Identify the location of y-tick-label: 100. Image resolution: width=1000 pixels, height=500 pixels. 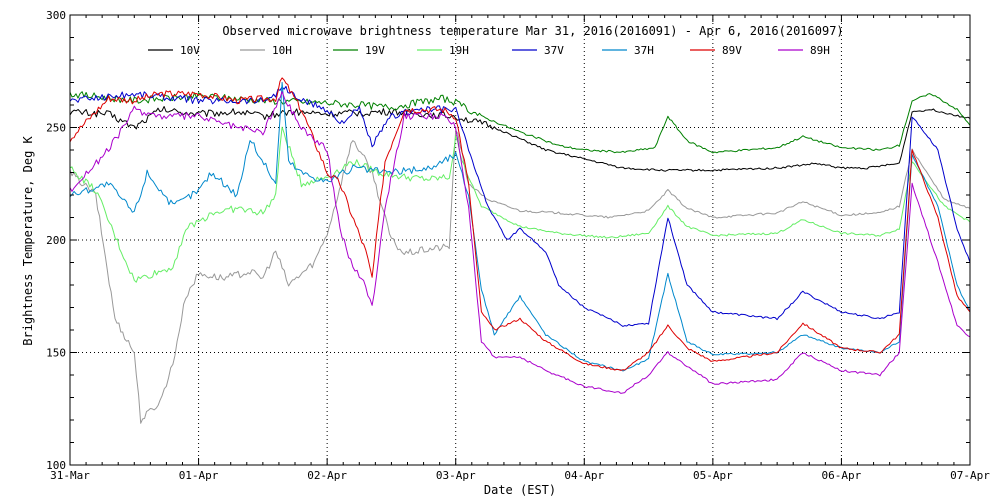
(56, 465).